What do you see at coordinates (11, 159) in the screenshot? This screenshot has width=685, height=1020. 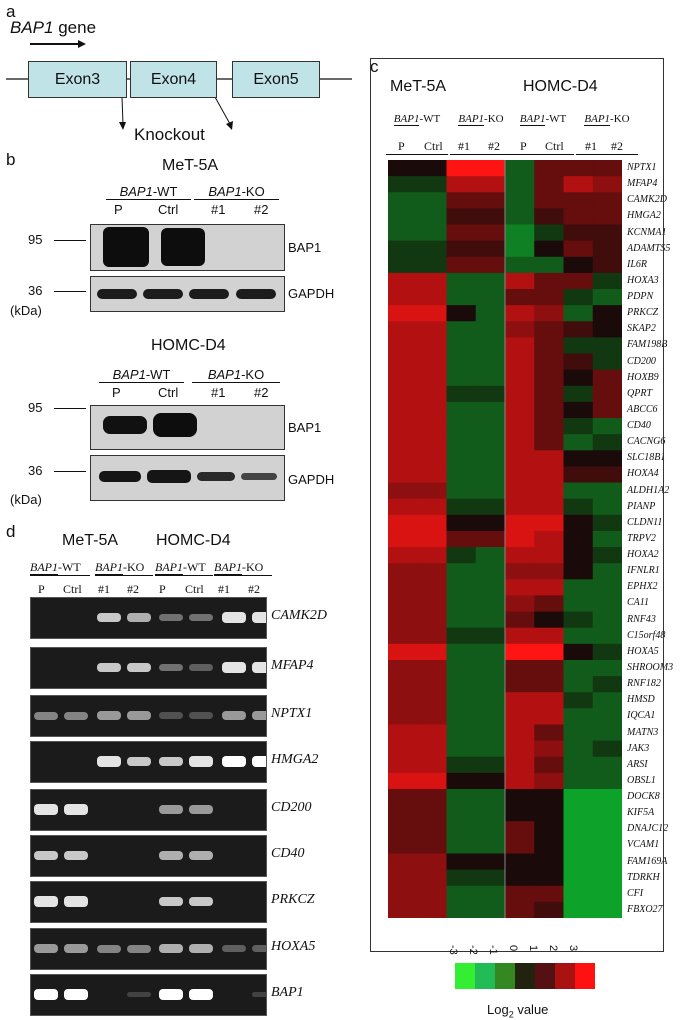 I see `panel-b-letter: b` at bounding box center [11, 159].